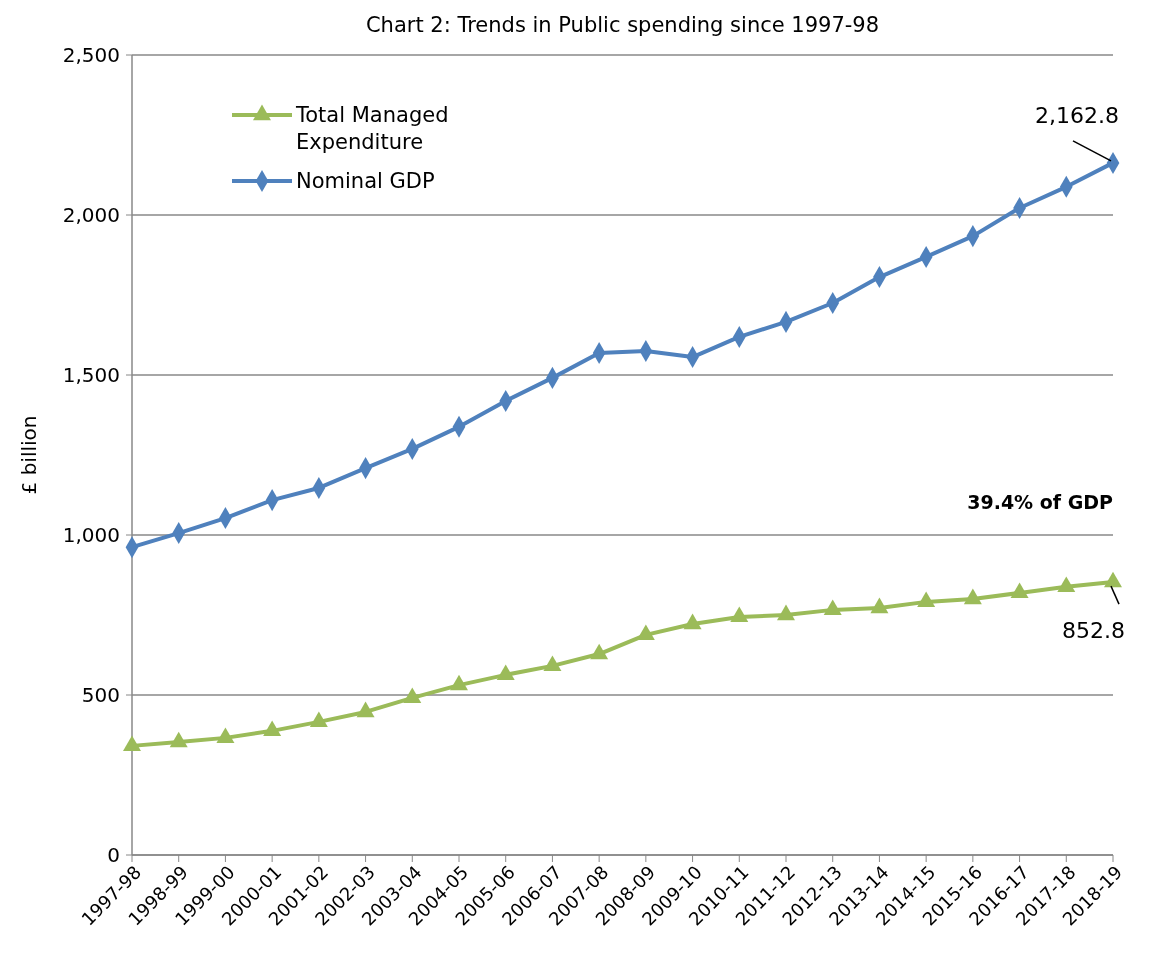 This screenshot has width=1167, height=965. Describe the element at coordinates (91, 215) in the screenshot. I see `y-tick-label: 2,000` at that location.